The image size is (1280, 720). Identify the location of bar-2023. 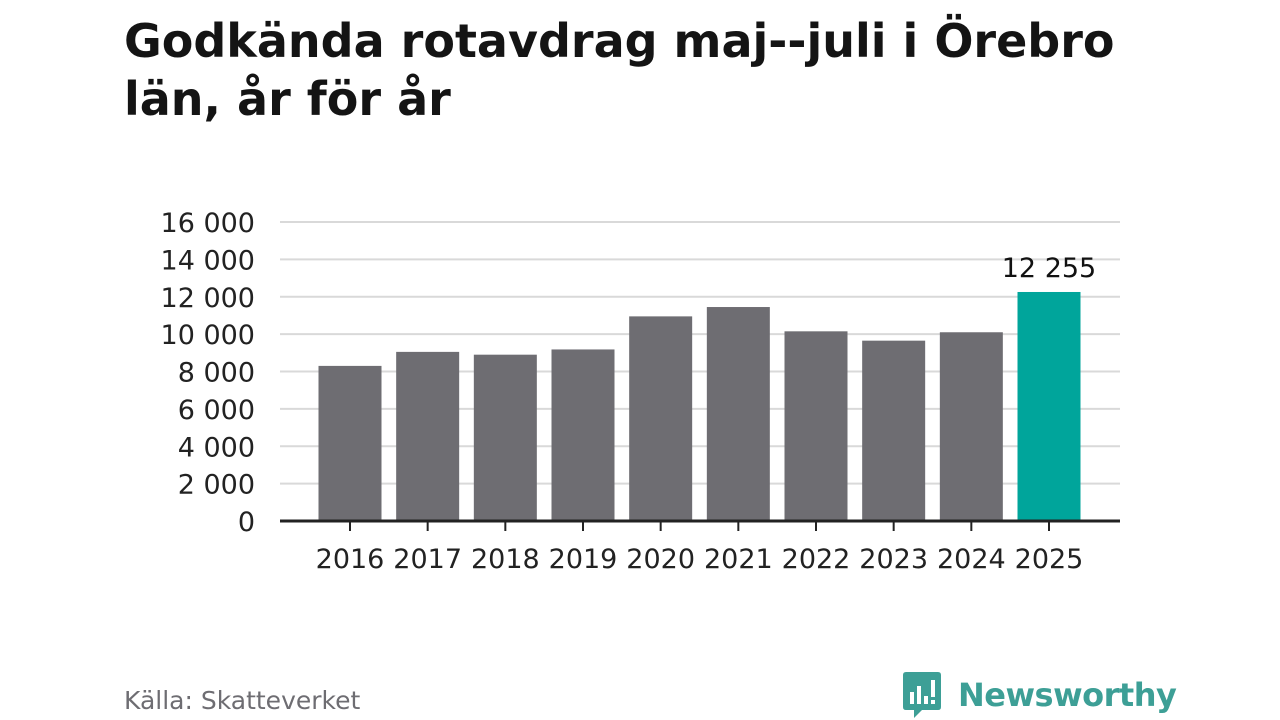
(894, 430).